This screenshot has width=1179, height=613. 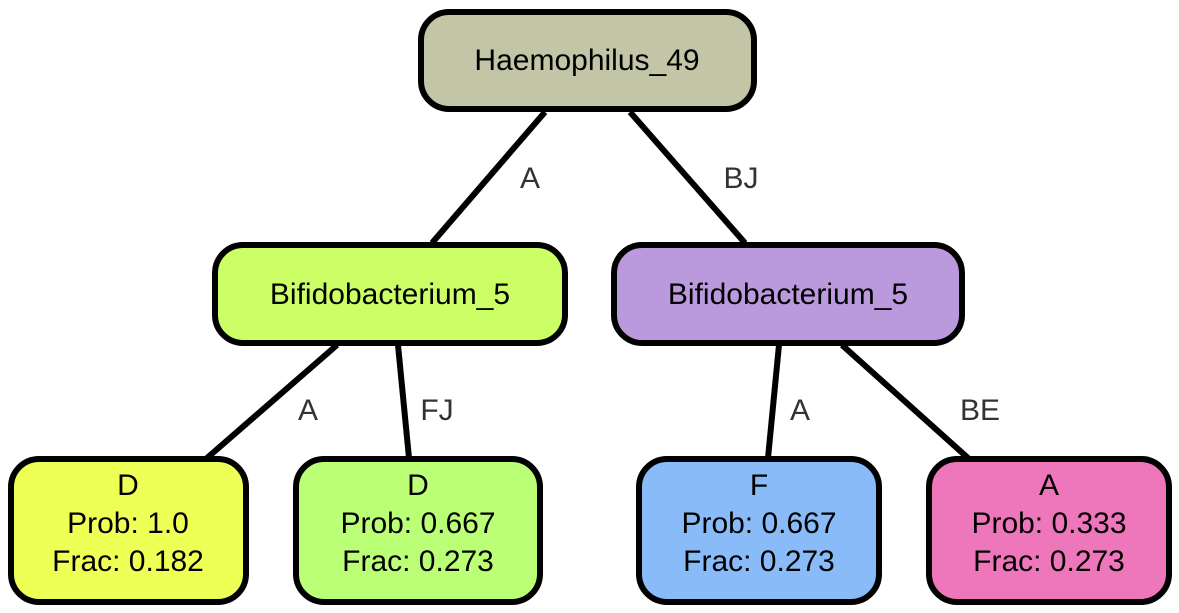 What do you see at coordinates (773, 401) in the screenshot?
I see `edge-right-leaf3` at bounding box center [773, 401].